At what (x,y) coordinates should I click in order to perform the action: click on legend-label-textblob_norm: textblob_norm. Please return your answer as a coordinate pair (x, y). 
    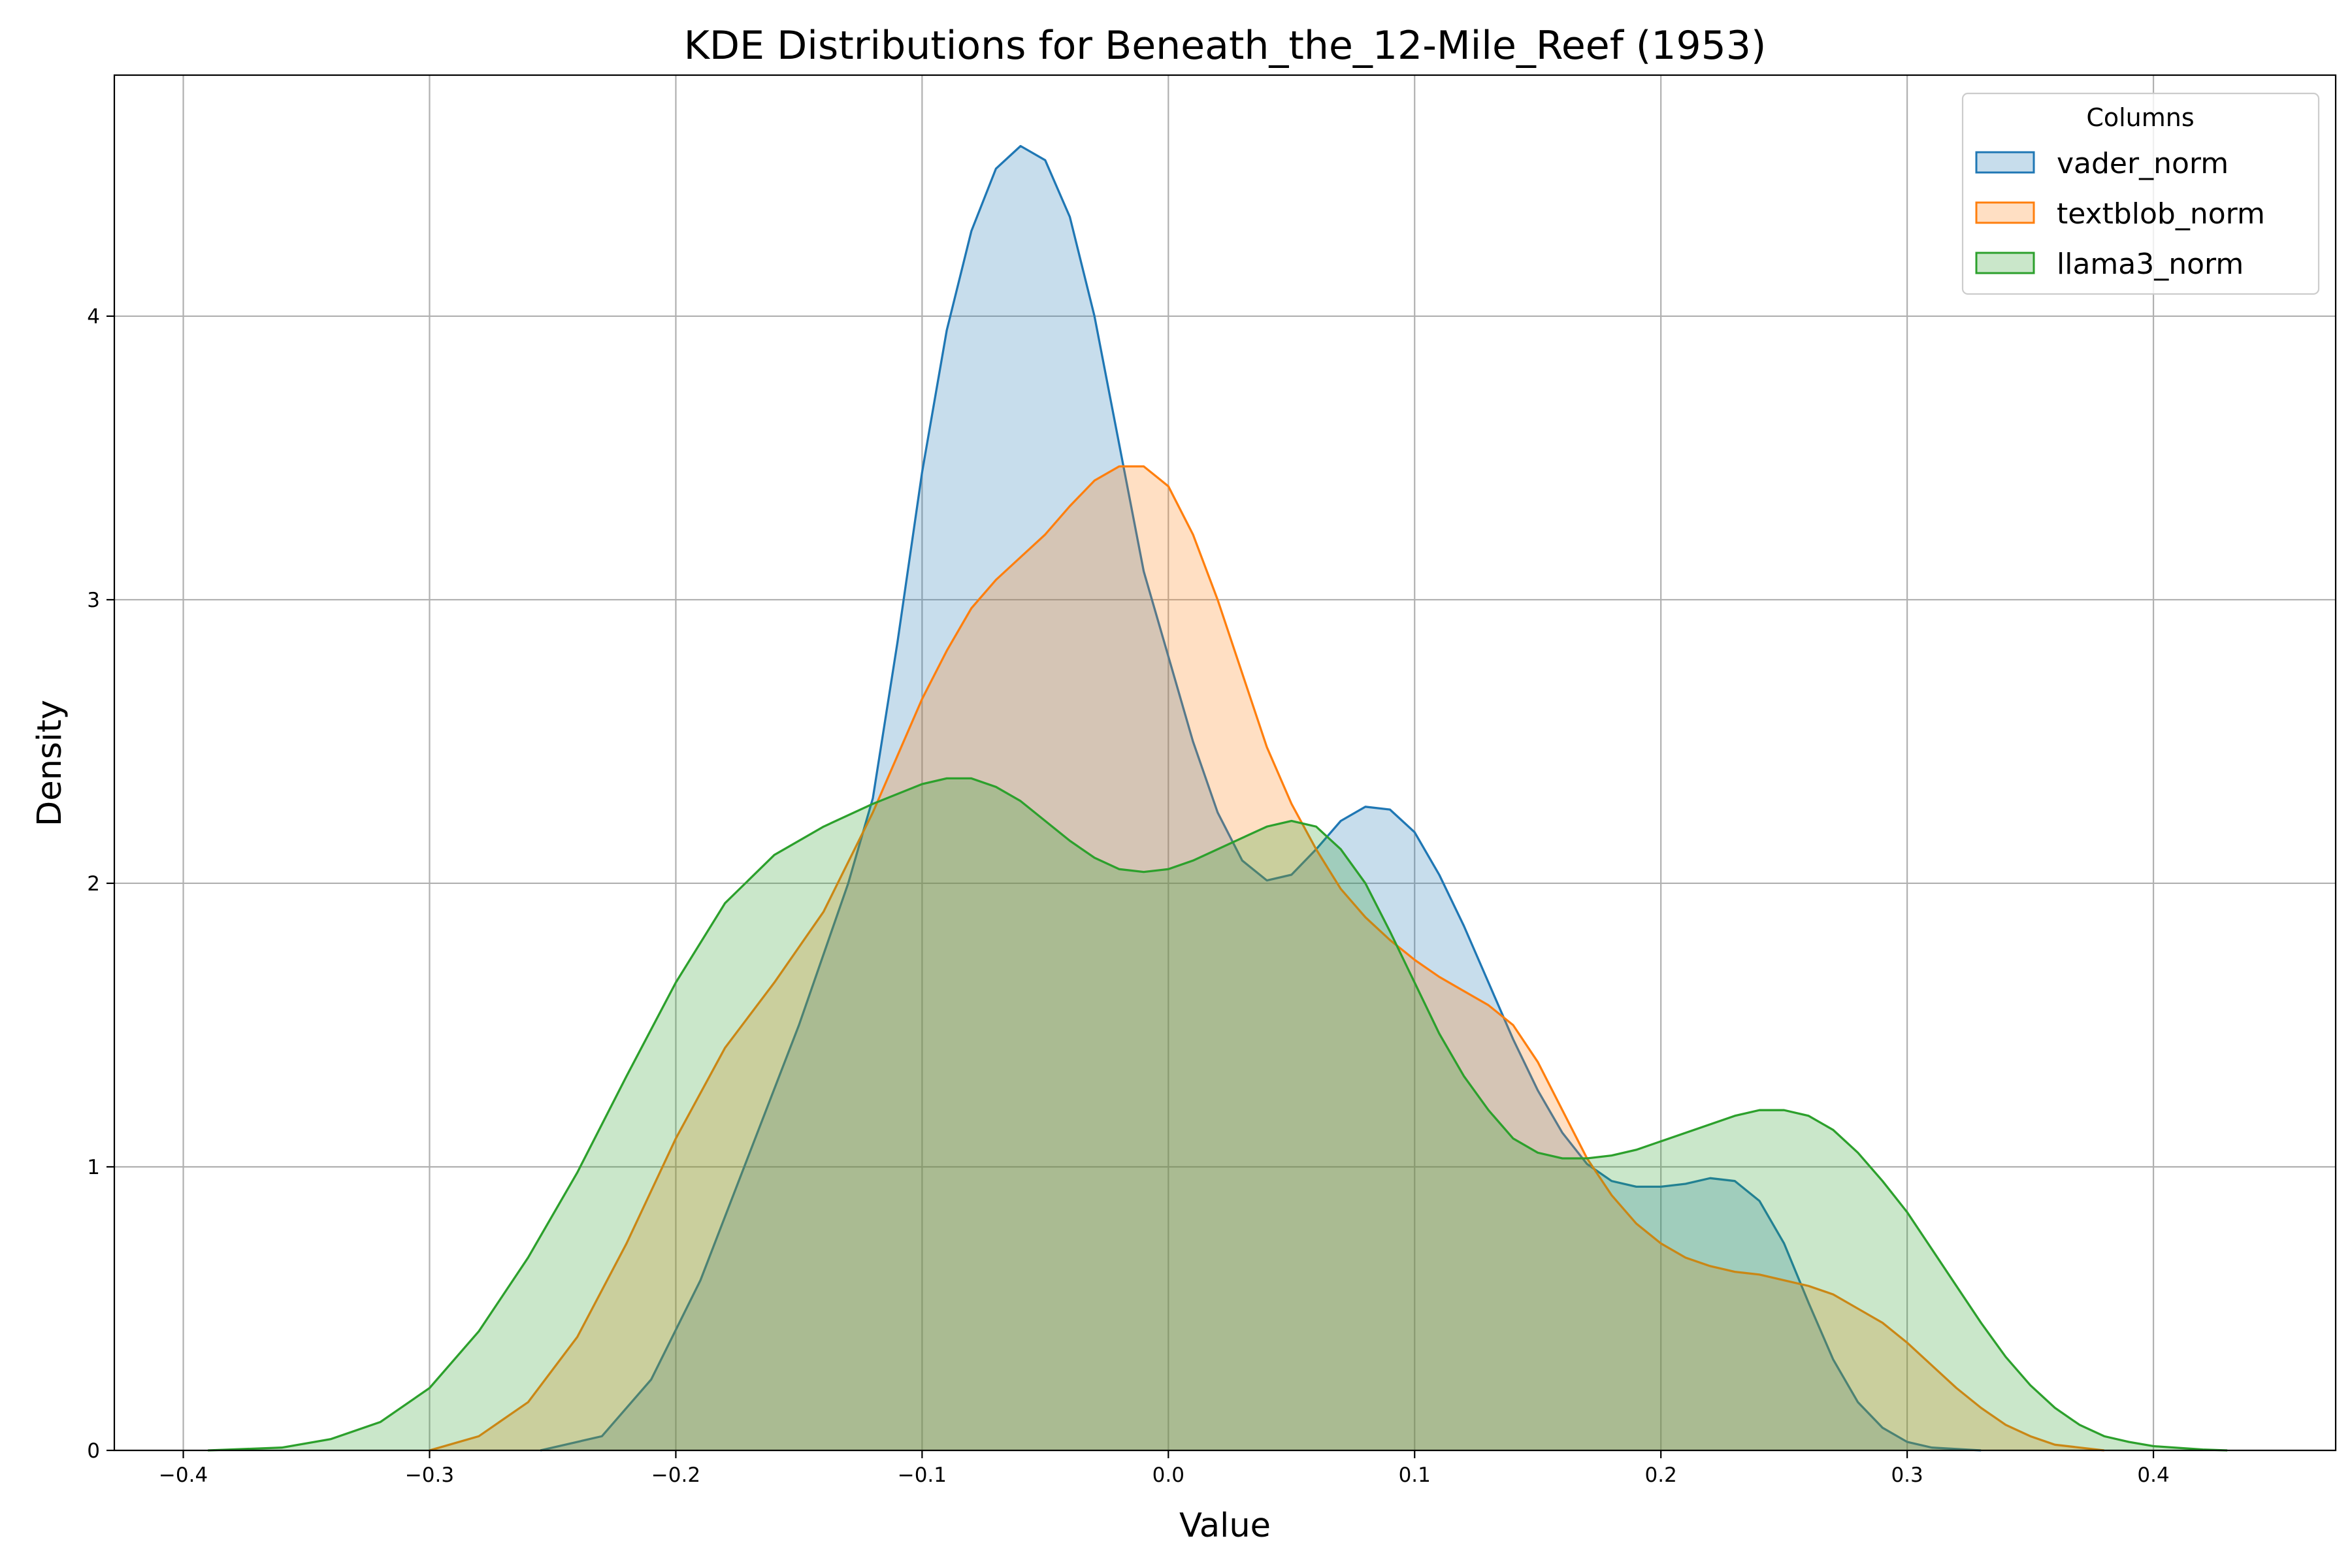
    Looking at the image, I should click on (2161, 214).